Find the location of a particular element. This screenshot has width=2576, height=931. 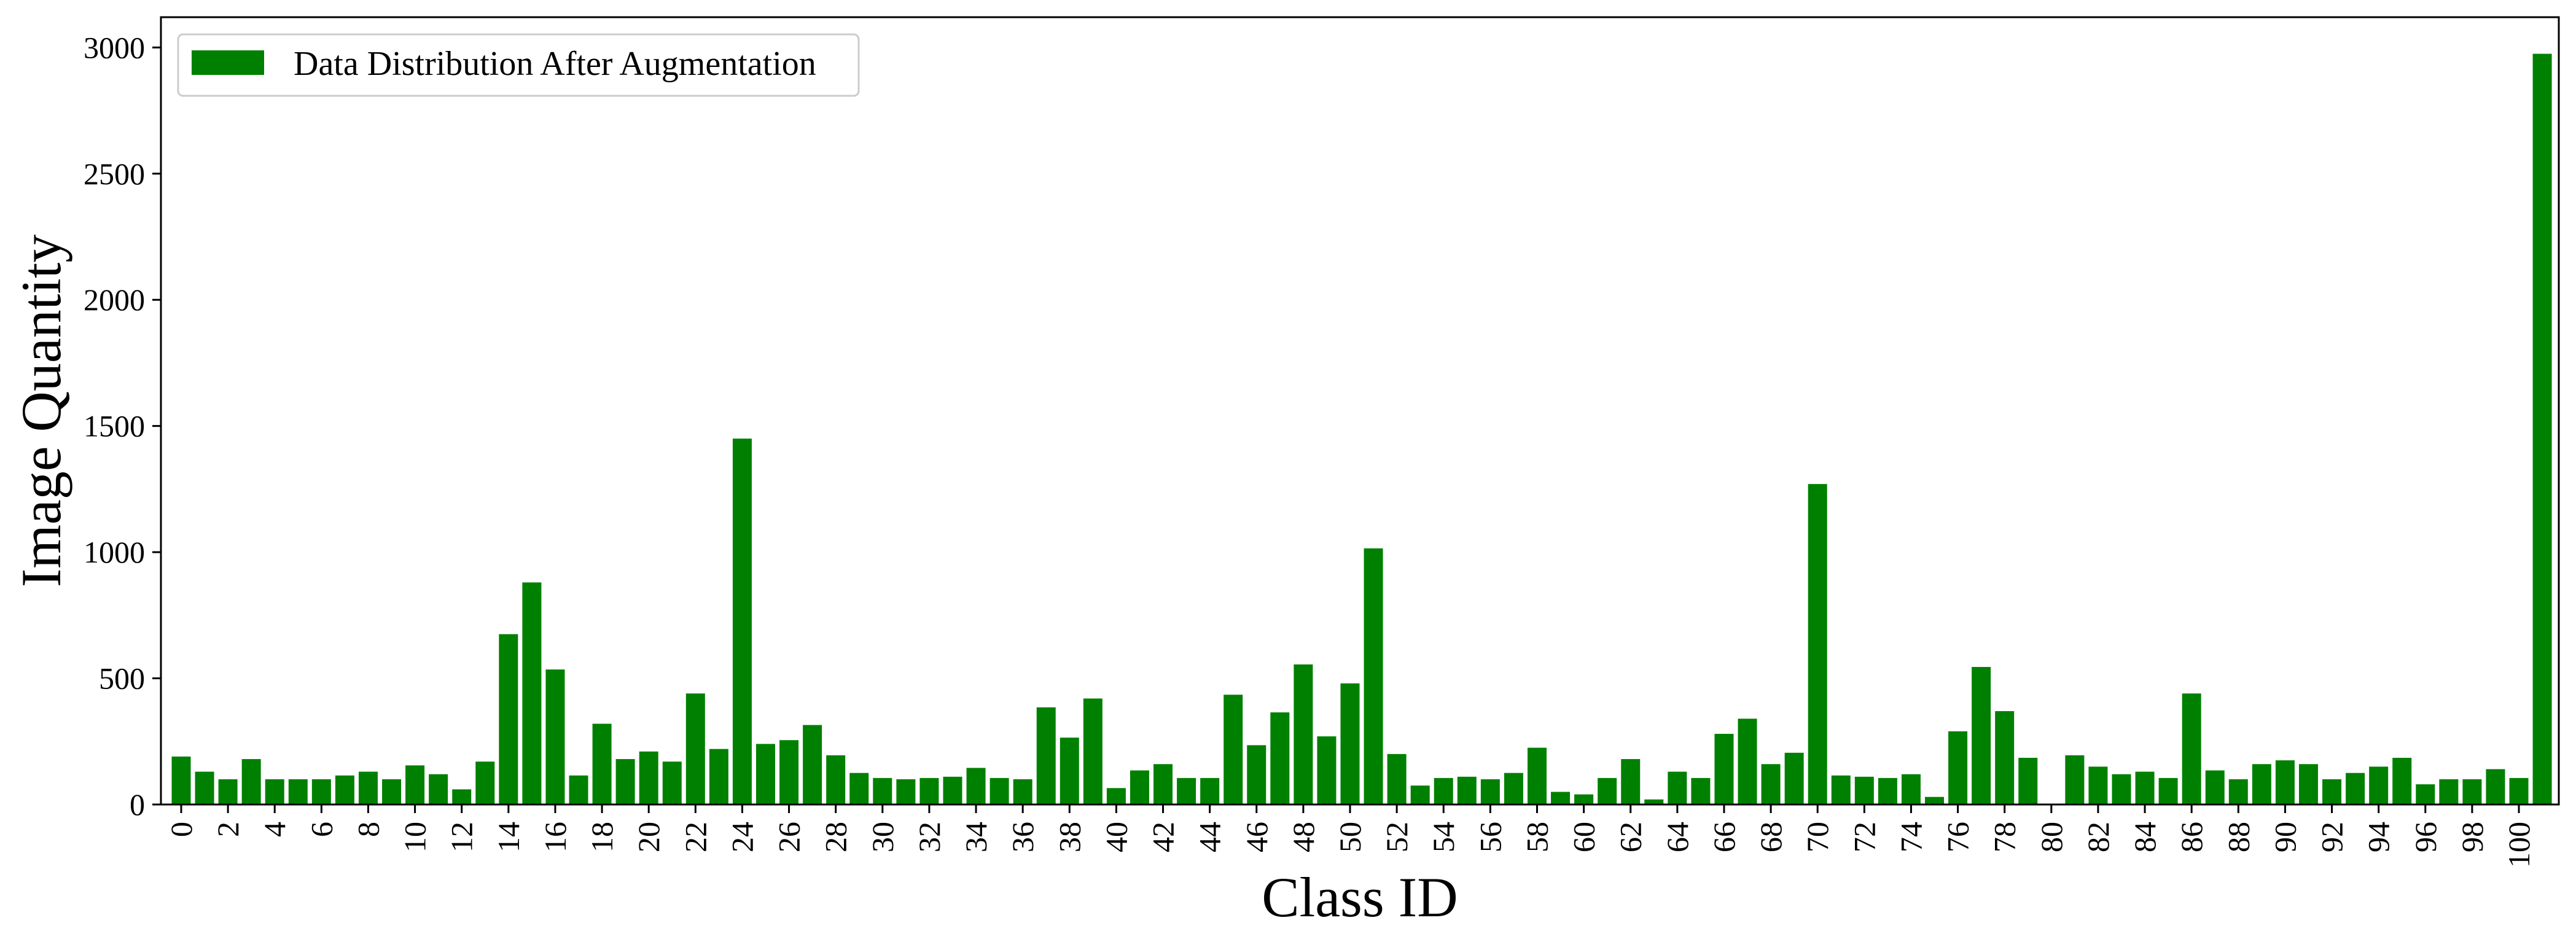

legend-box is located at coordinates (518, 65).